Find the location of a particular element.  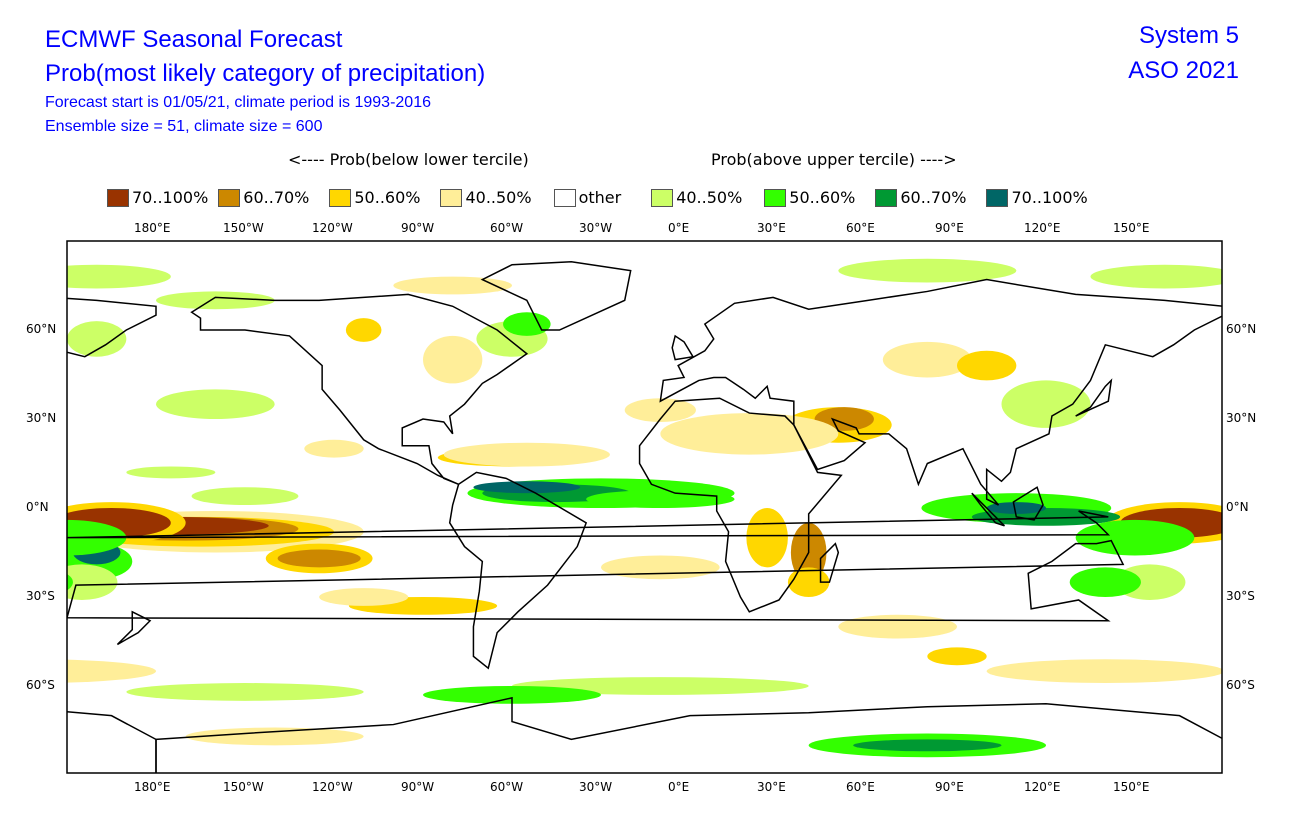

lon-tick-bottom: 90°W is located at coordinates (418, 787).